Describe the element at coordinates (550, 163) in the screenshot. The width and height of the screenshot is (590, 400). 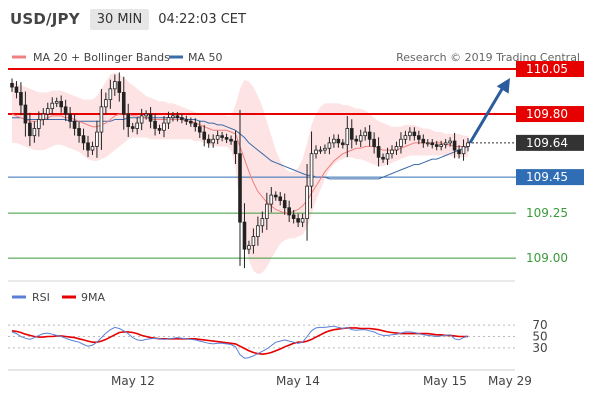
I see `level-labels: 110.05 109.80 109.64 109.45 109.25 109.00` at that location.